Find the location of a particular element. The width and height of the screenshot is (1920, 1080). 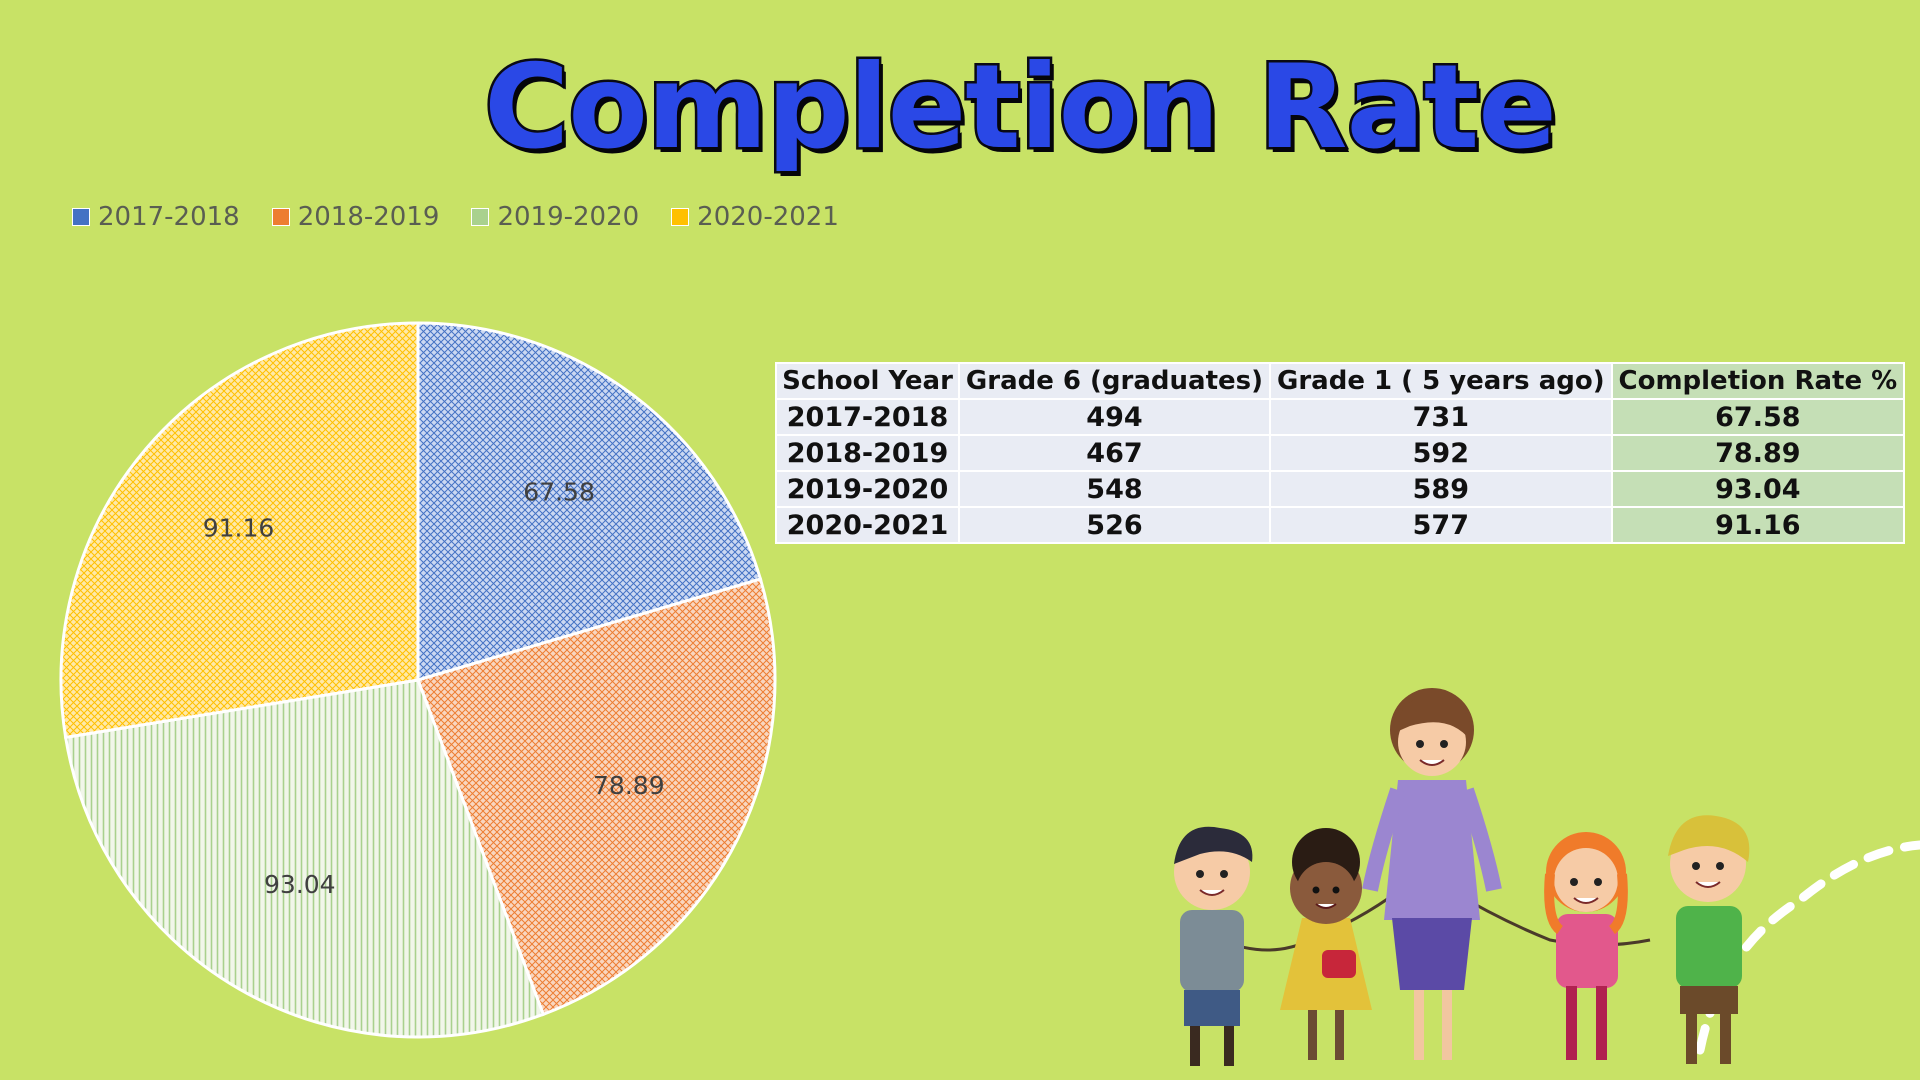

legend-item-2018-2019: 2018-2019 is located at coordinates (355, 217).